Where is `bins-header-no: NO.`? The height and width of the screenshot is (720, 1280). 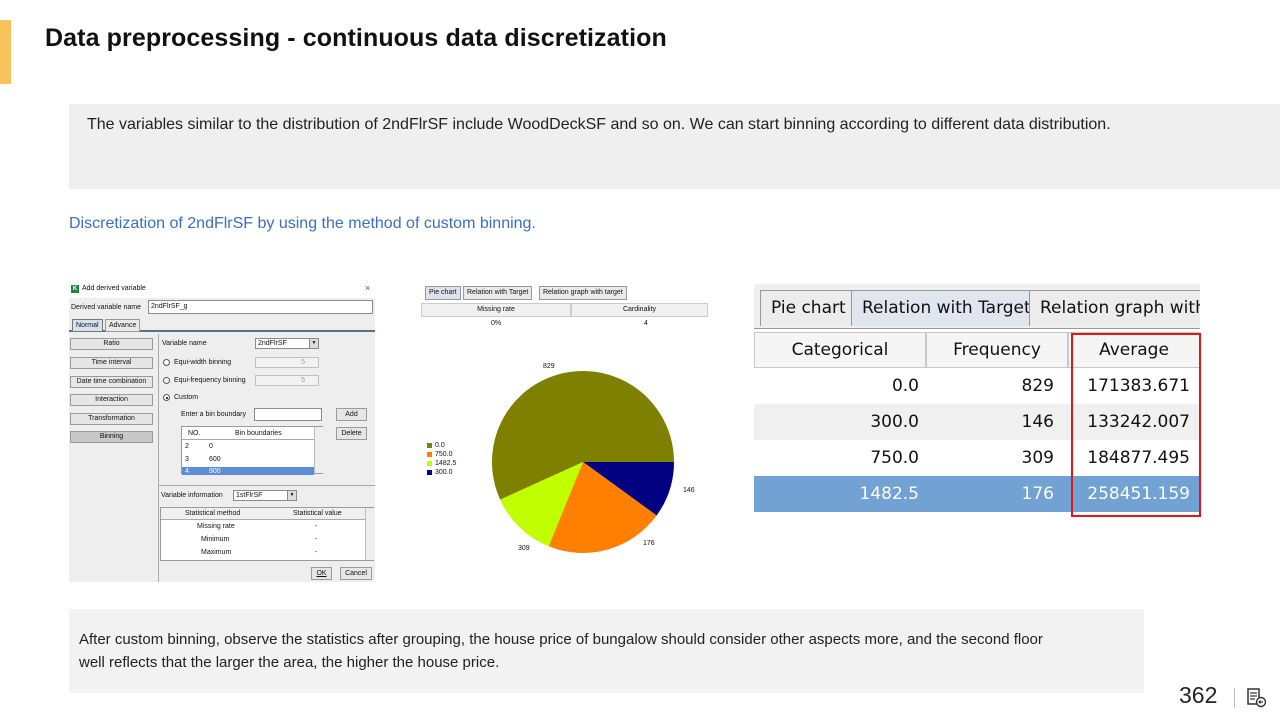 bins-header-no: NO. is located at coordinates (194, 433).